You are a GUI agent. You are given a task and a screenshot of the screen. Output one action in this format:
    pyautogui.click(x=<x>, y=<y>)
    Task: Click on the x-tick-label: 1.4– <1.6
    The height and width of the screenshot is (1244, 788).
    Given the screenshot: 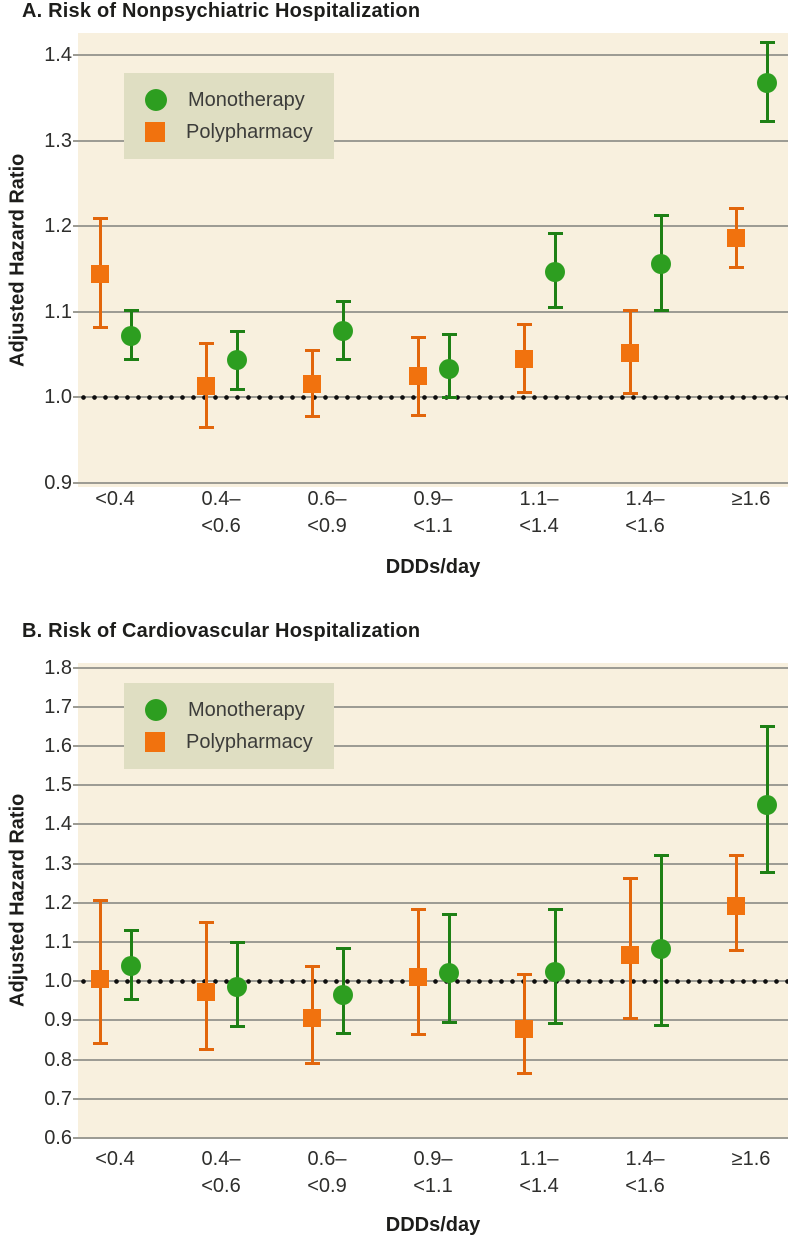 What is the action you would take?
    pyautogui.click(x=645, y=1172)
    